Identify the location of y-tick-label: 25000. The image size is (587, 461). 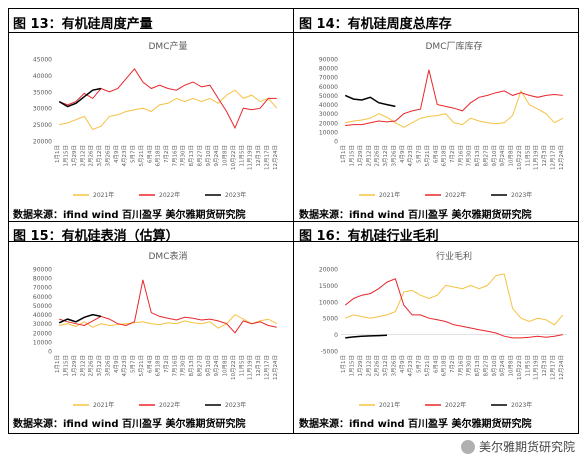
(42, 125).